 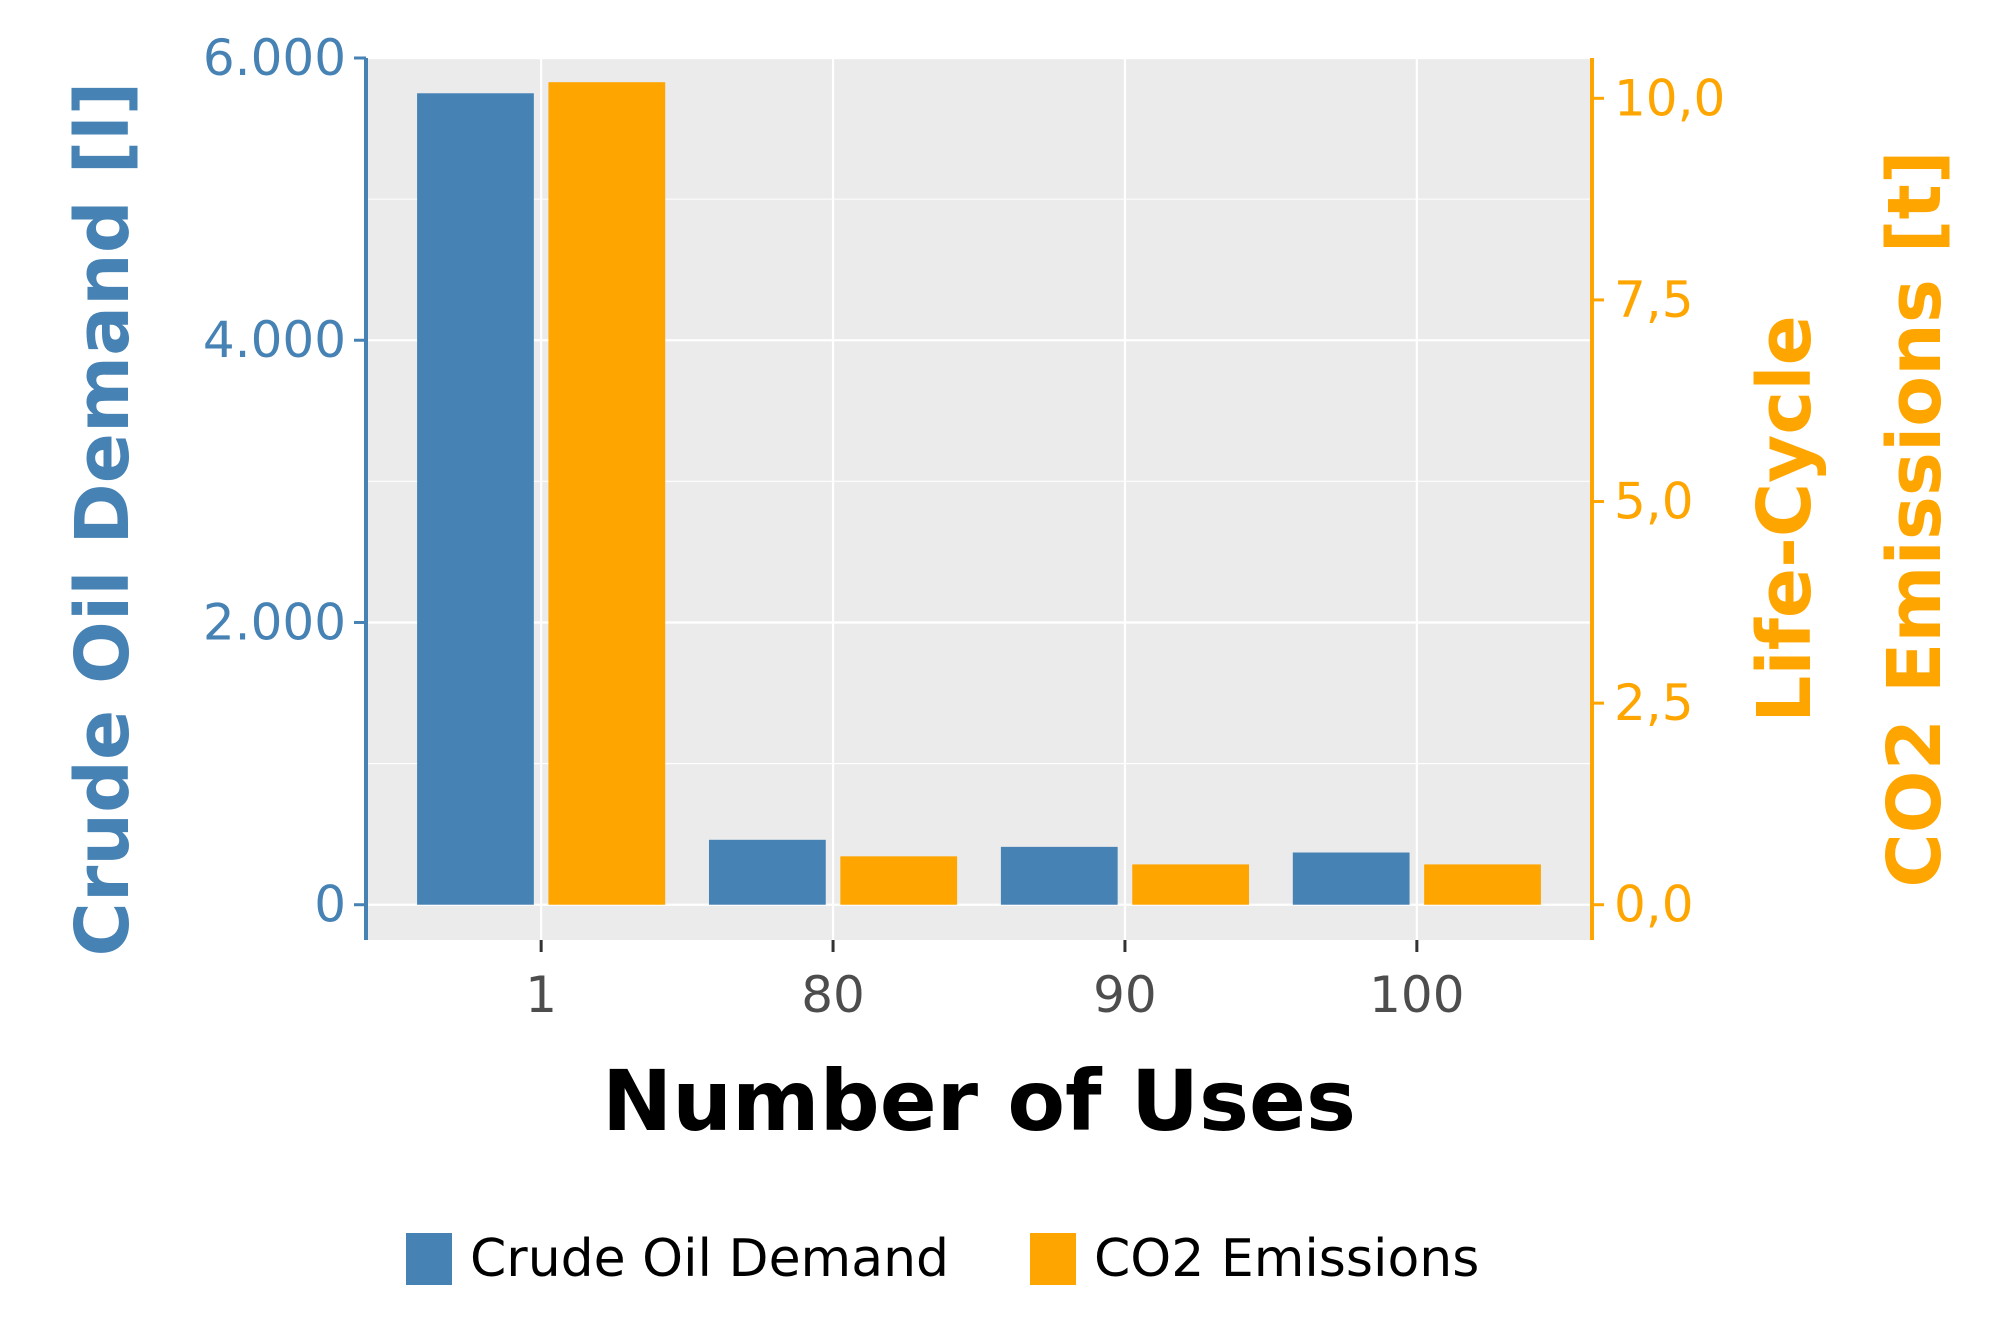 I want to click on y-axis-left-title: Crude Oil Demand [l], so click(x=103, y=519).